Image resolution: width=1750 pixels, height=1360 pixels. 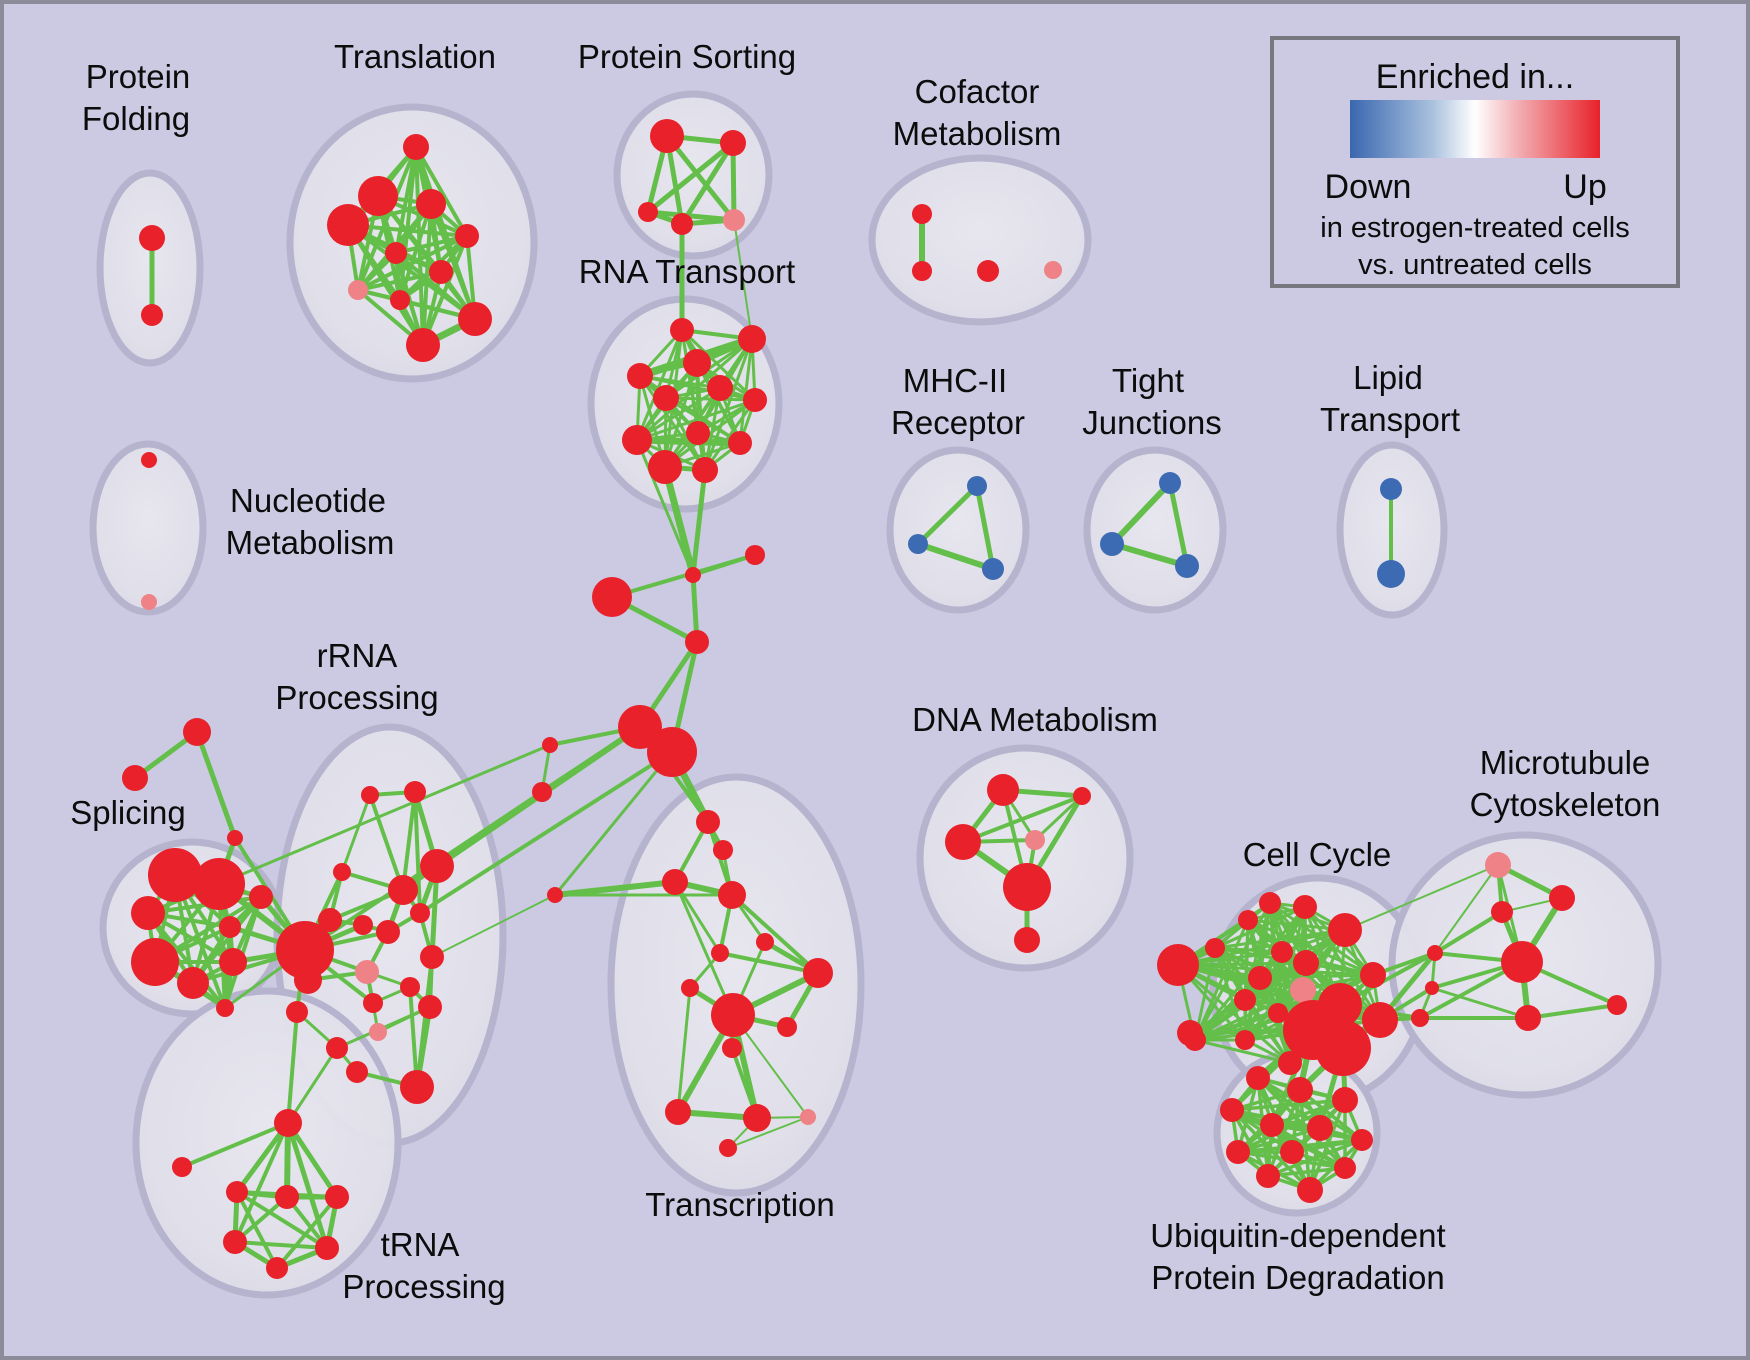 I want to click on cluster-label-cofactor-2: Metabolism, so click(x=977, y=133).